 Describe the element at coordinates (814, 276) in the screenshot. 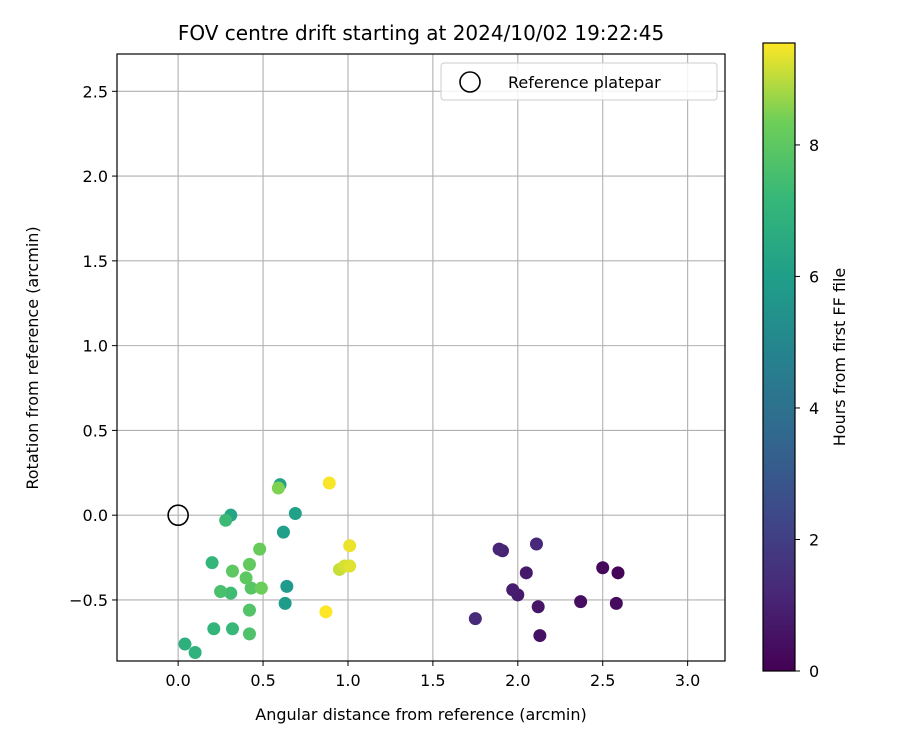

I see `colorbar-tick-label: 6` at that location.